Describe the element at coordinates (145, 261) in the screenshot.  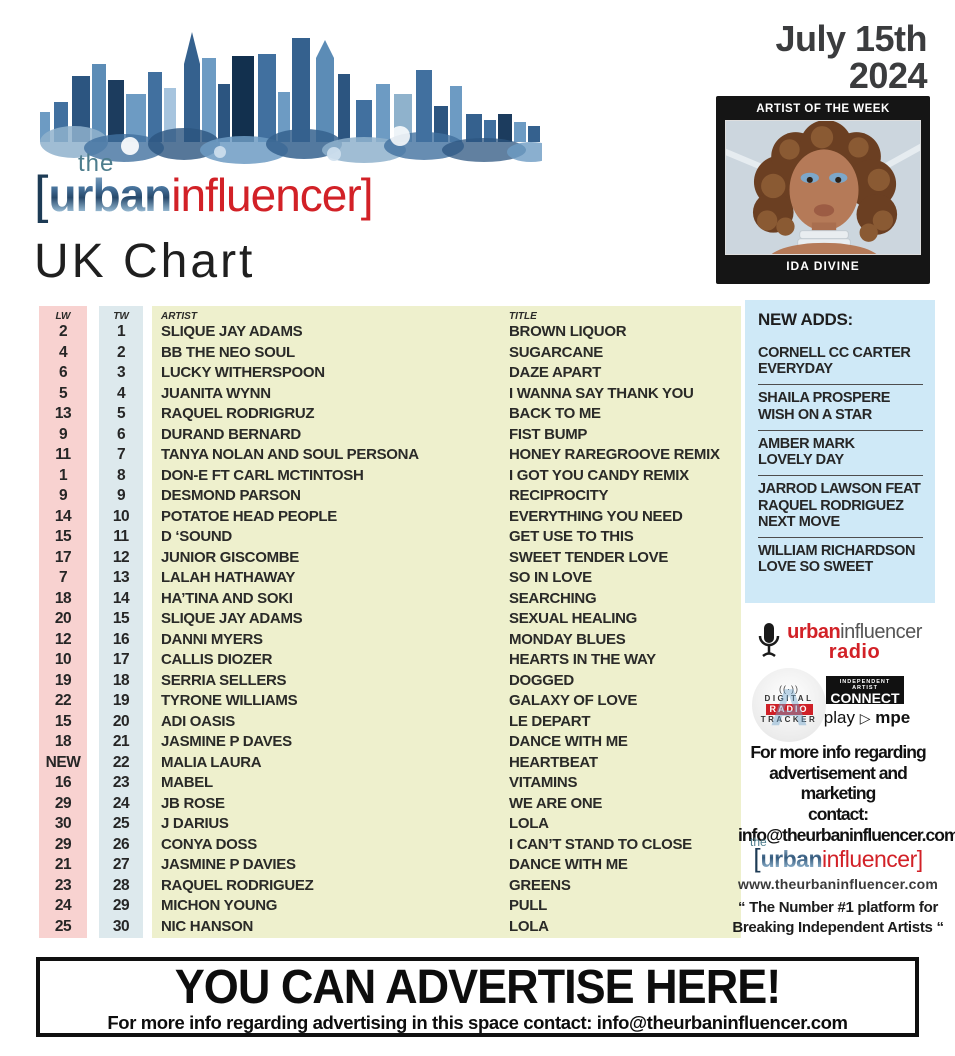
I see `page-title: UK Chart` at that location.